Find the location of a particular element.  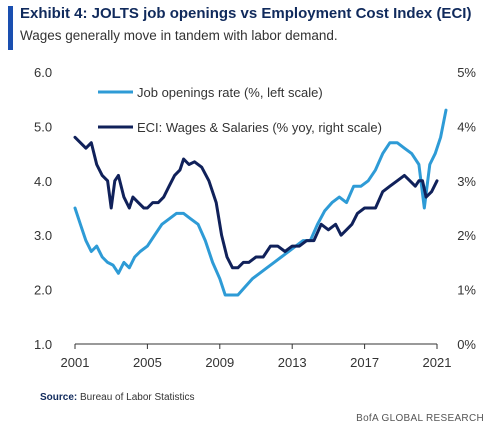

left-tick-label: 2.0 is located at coordinates (43, 290).